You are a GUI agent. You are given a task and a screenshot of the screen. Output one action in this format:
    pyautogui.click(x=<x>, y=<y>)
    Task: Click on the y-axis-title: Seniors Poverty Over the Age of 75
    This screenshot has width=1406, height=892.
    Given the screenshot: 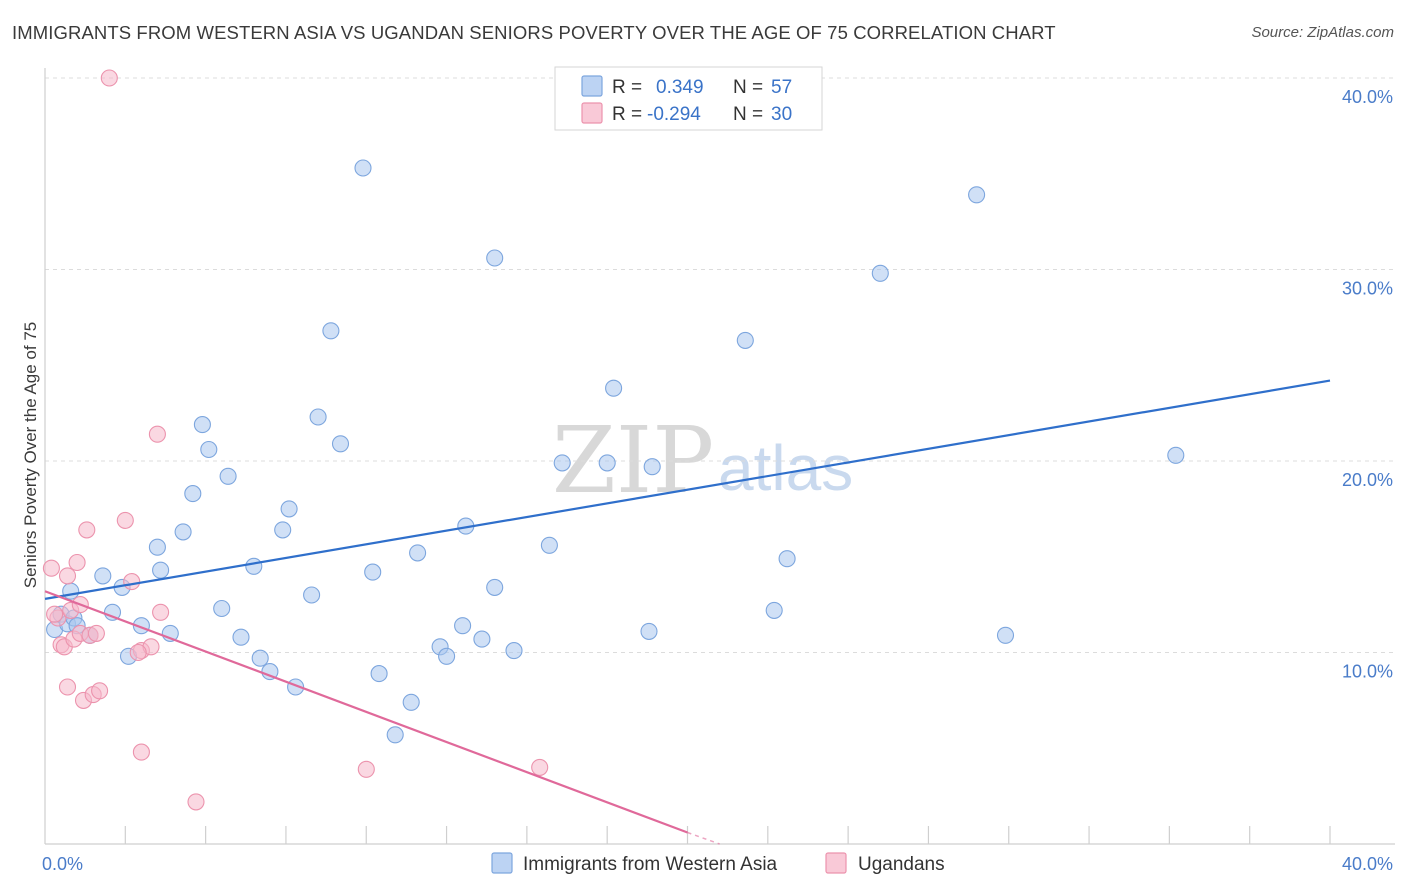 What is the action you would take?
    pyautogui.click(x=30, y=455)
    